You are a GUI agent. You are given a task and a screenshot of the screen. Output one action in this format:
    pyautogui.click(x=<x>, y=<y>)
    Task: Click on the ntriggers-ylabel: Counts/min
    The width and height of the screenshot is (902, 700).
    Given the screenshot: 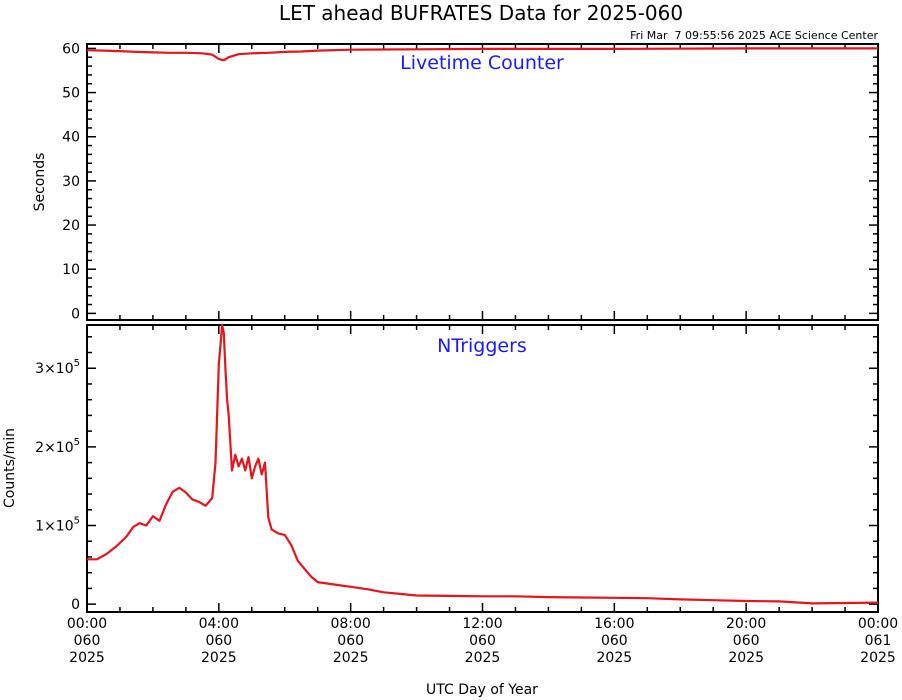 What is the action you would take?
    pyautogui.click(x=10, y=468)
    